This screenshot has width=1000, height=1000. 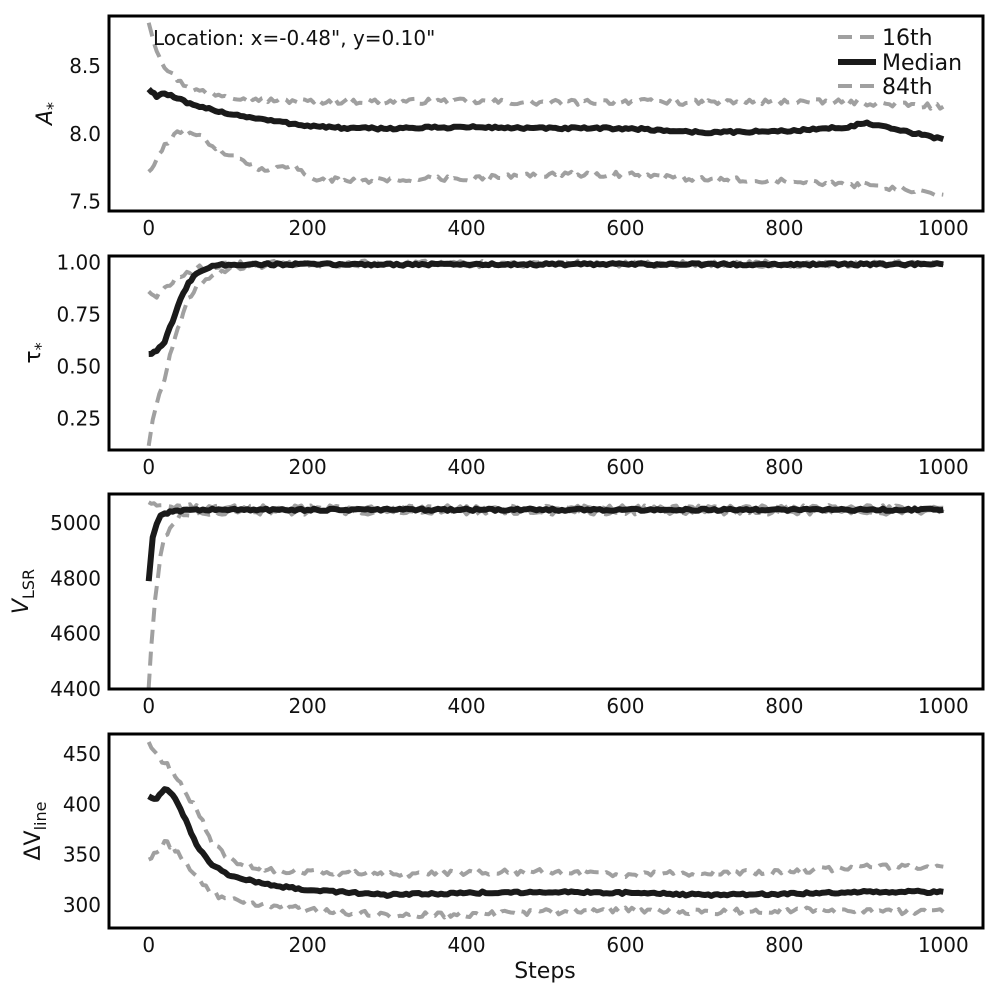 I want to click on panel-3-y-tick-label: 4400, so click(x=75, y=689).